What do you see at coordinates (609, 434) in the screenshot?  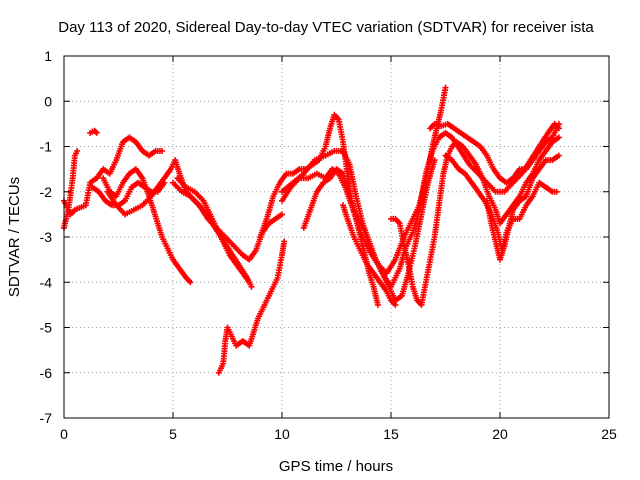 I see `x-tick-label: 25` at bounding box center [609, 434].